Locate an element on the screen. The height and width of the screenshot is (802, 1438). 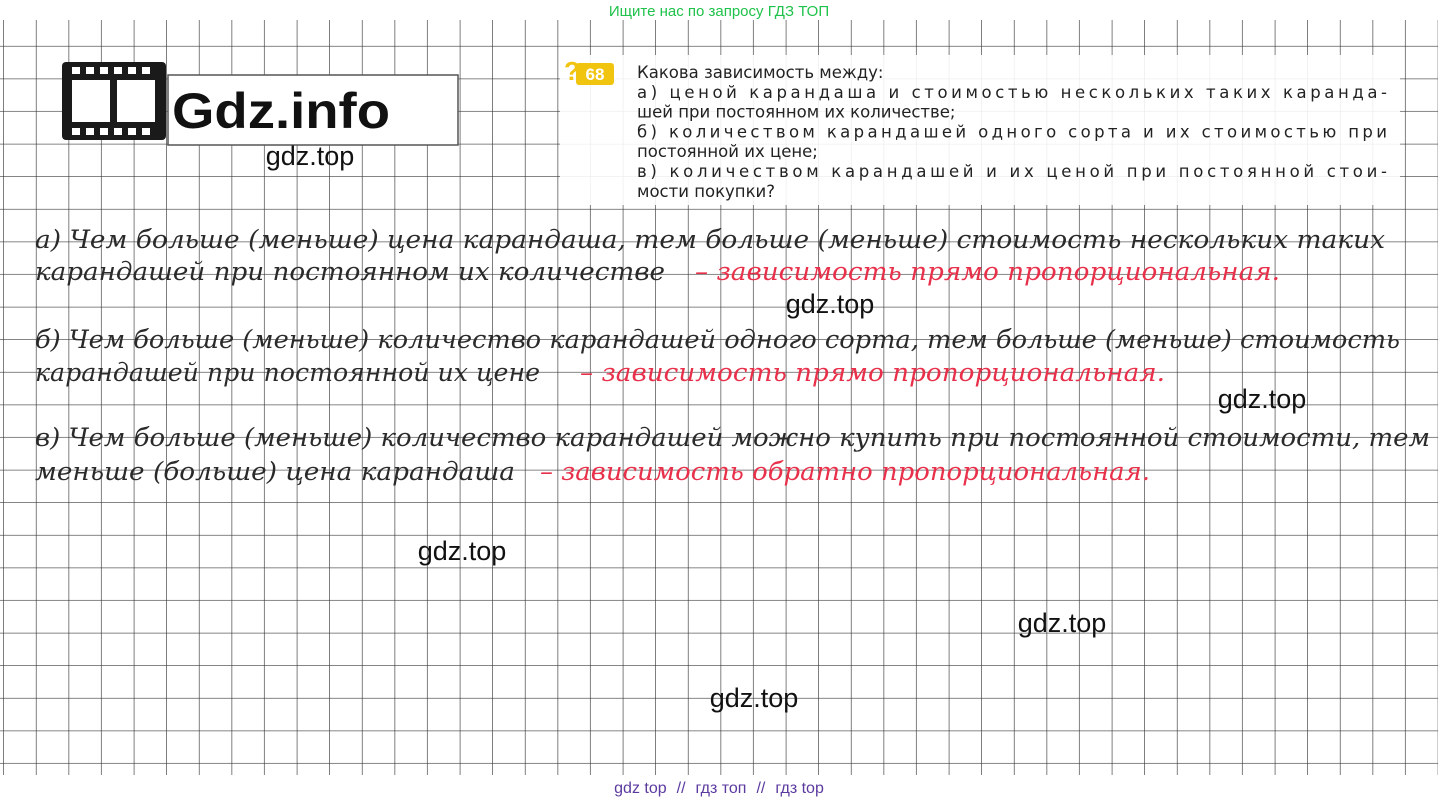
footer-link: гдз top is located at coordinates (799, 788).